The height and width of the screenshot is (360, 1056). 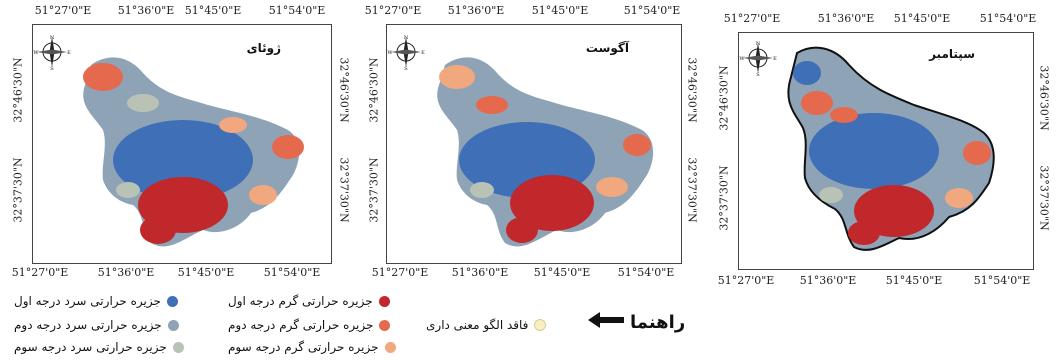 What do you see at coordinates (263, 48) in the screenshot?
I see `map-title: ژوئای` at bounding box center [263, 48].